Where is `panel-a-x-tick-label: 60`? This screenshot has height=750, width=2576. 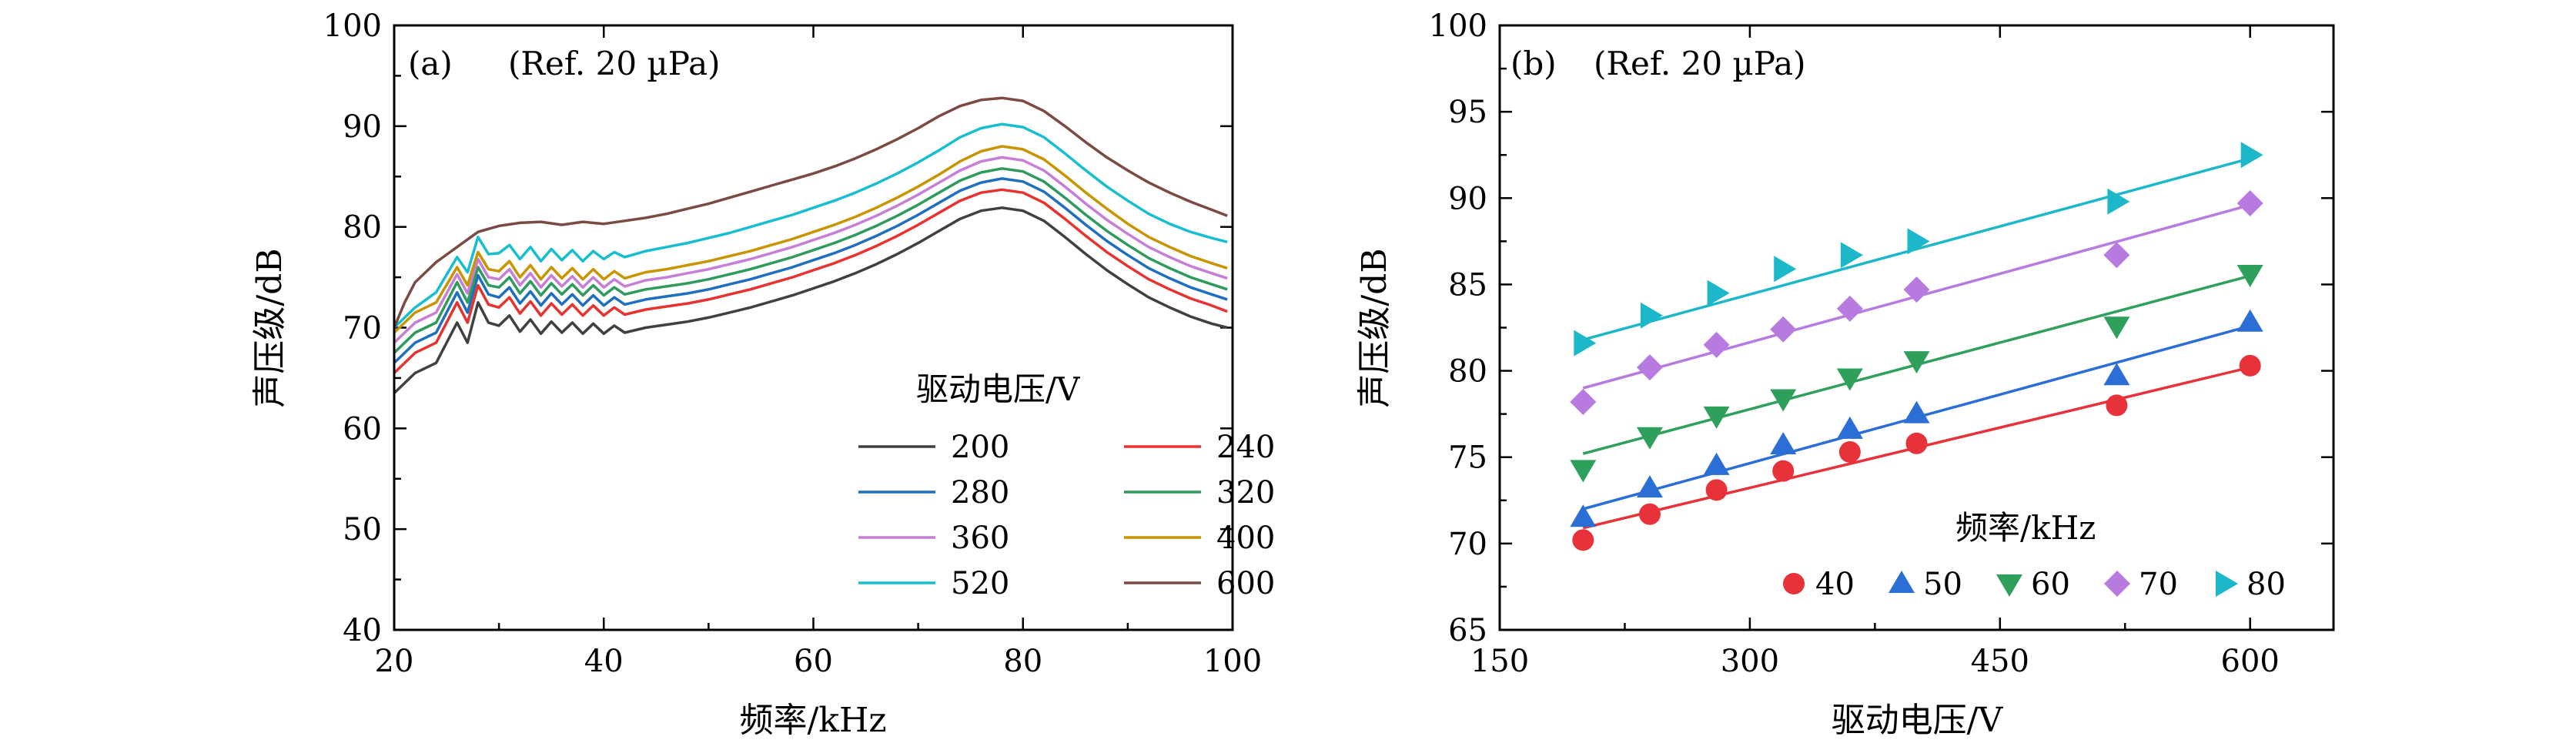
panel-a-x-tick-label: 60 is located at coordinates (813, 661).